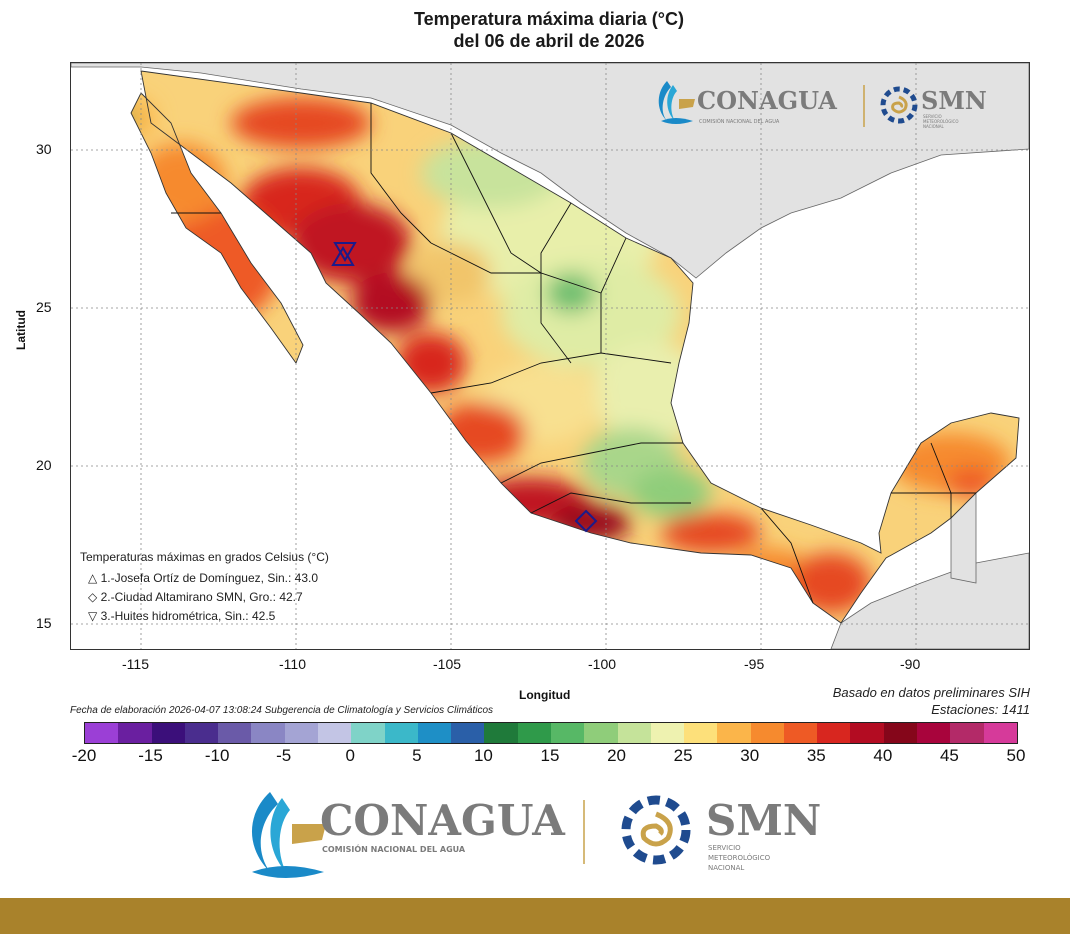  What do you see at coordinates (394, 848) in the screenshot?
I see `conagua-subtitle: COMISIÓN NACIONAL DEL AGUA` at bounding box center [394, 848].